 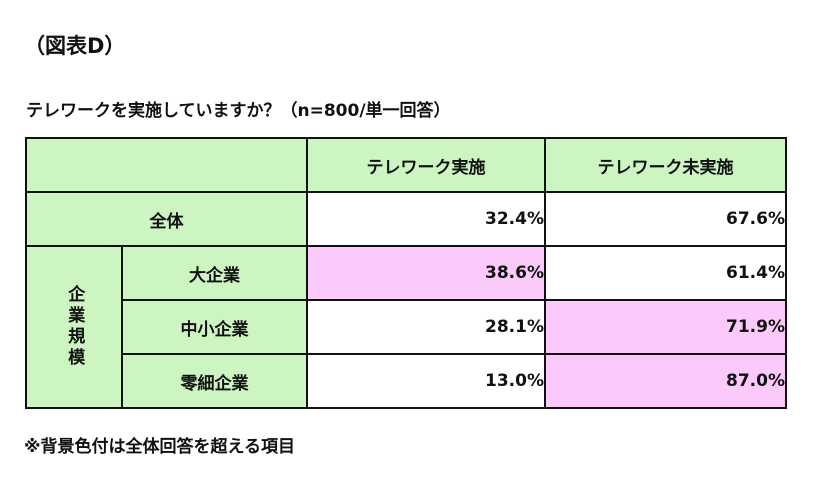 I want to click on value-total-telework: 32.4%, so click(x=426, y=219).